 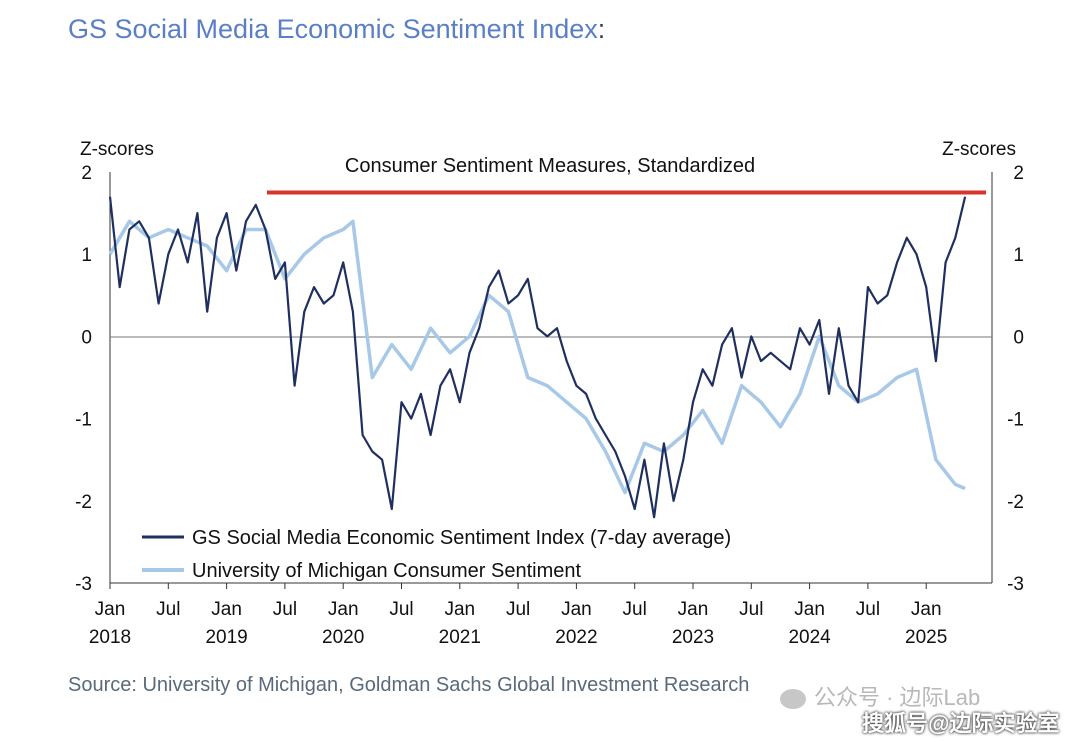 I want to click on wechat-icon, so click(x=793, y=699).